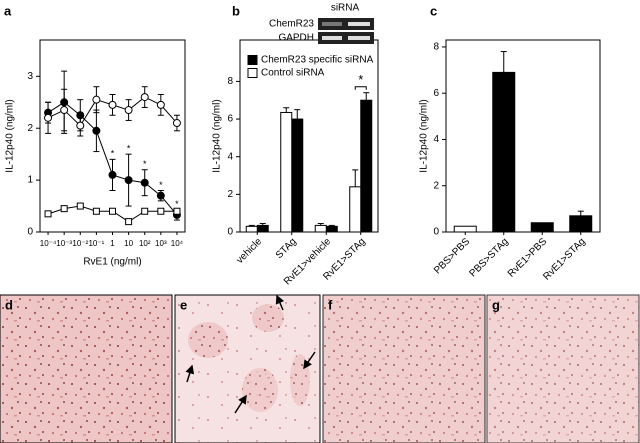 Image resolution: width=640 pixels, height=443 pixels. What do you see at coordinates (291, 24) in the screenshot?
I see `inset-row-label: ChemR23` at bounding box center [291, 24].